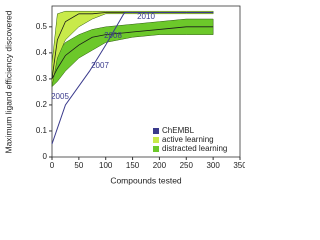 Image resolution: width=320 pixels, height=240 pixels. Describe the element at coordinates (52, 165) in the screenshot. I see `x-tick-label: 0` at that location.